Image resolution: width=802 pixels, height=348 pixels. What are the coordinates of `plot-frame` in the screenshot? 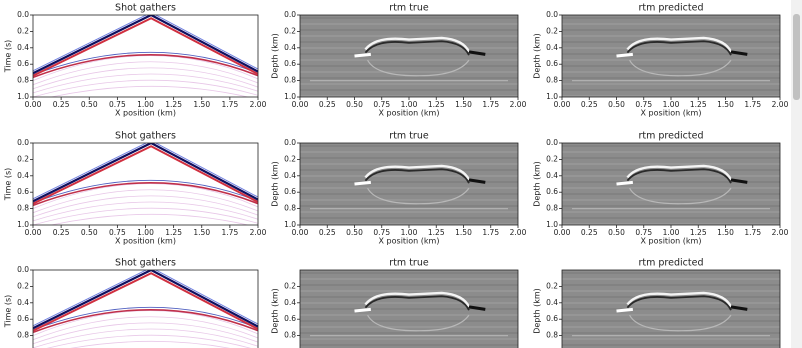 It's located at (409, 308).